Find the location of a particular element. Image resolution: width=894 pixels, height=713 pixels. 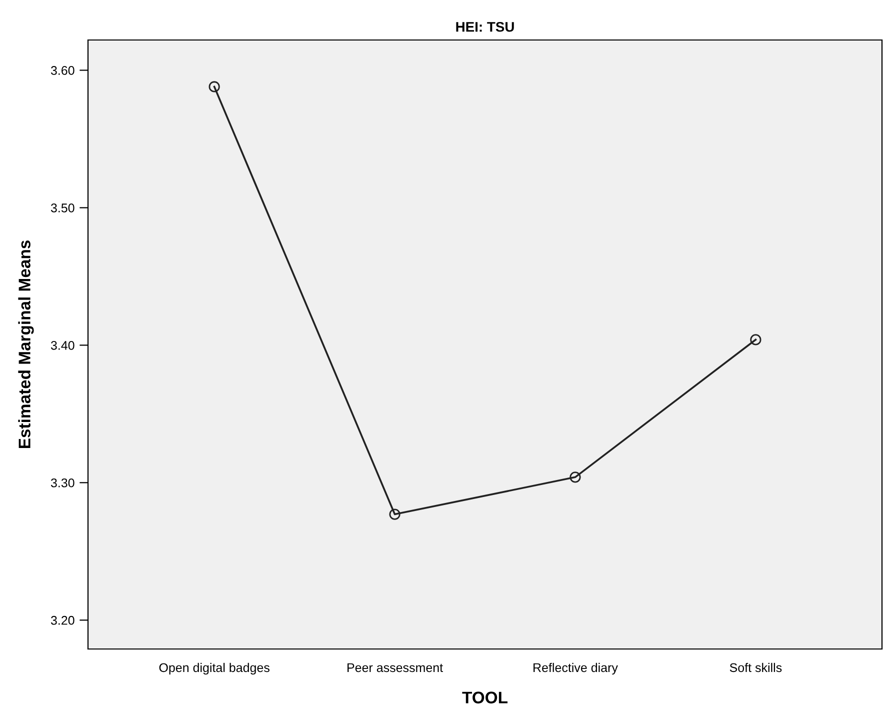

y-tick-label: 3.50 is located at coordinates (62, 208).